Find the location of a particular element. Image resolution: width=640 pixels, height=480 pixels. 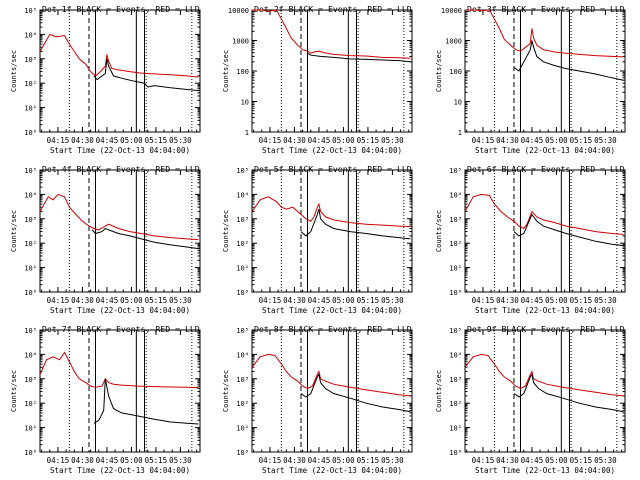

panel-title: Det 5f BLACK = Events, RED = LLD is located at coordinates (333, 169).